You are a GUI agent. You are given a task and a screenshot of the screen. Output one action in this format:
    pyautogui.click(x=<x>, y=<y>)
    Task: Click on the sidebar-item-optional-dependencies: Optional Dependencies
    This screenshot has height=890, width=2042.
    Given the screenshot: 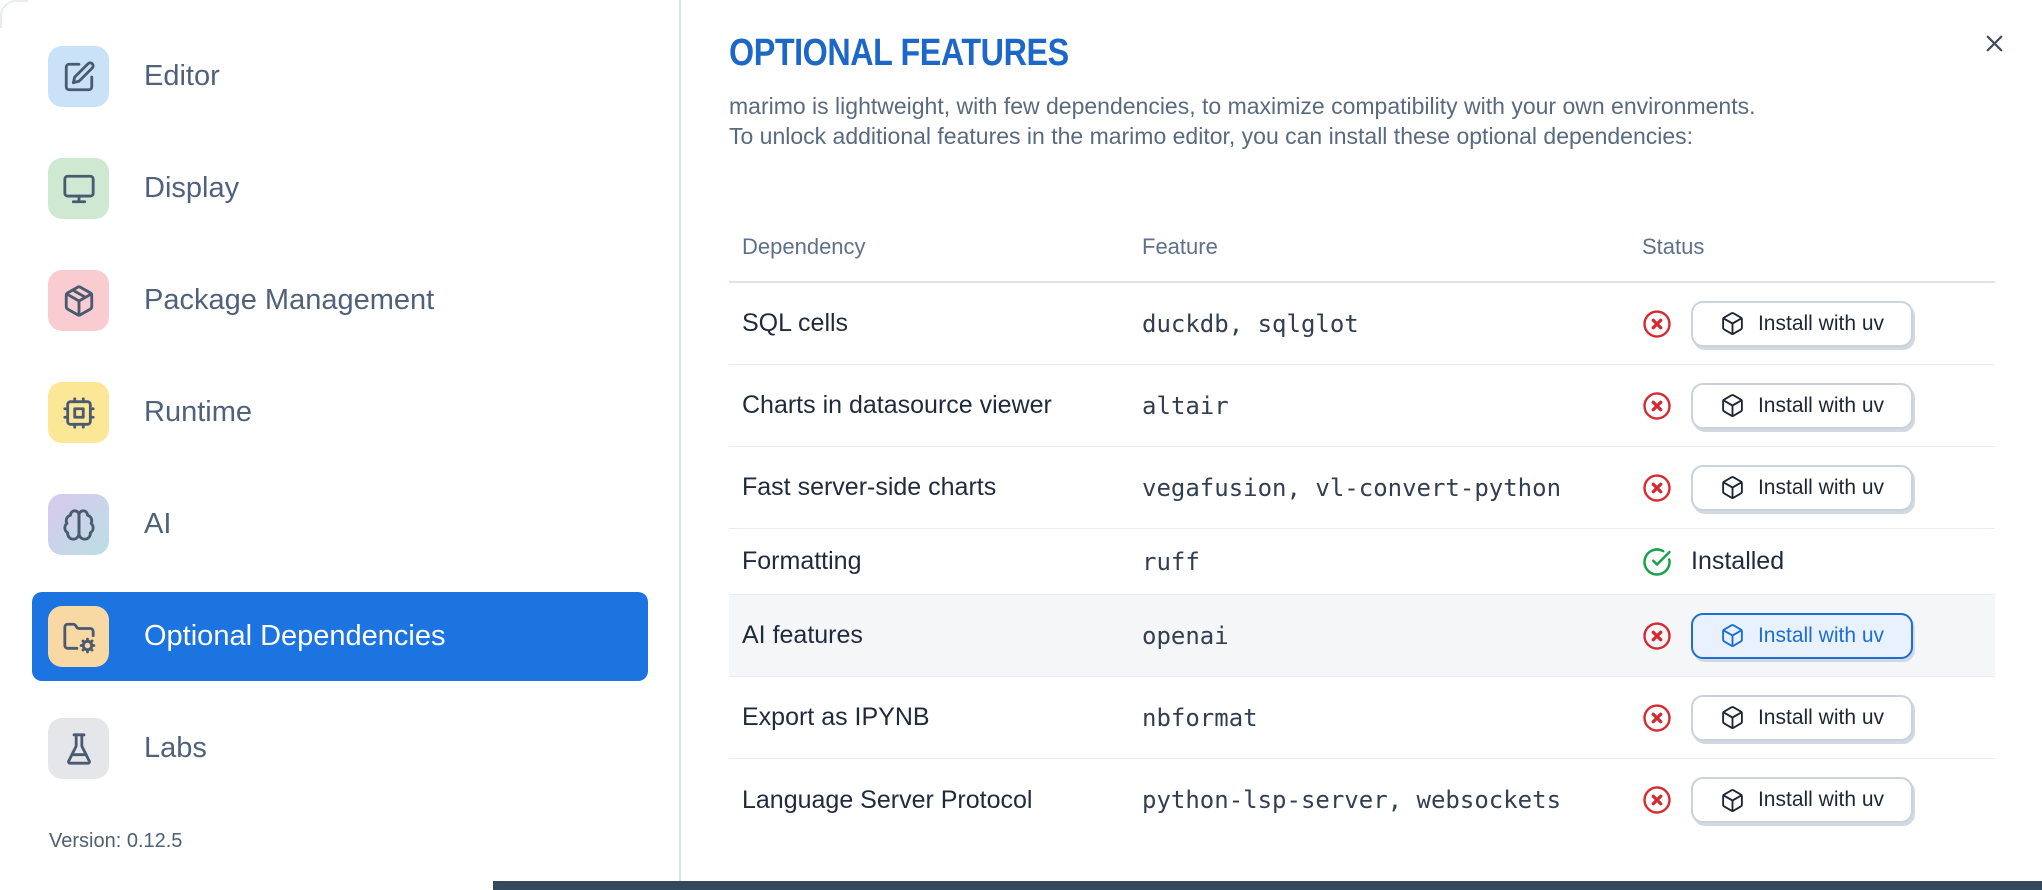 What is the action you would take?
    pyautogui.click(x=340, y=636)
    